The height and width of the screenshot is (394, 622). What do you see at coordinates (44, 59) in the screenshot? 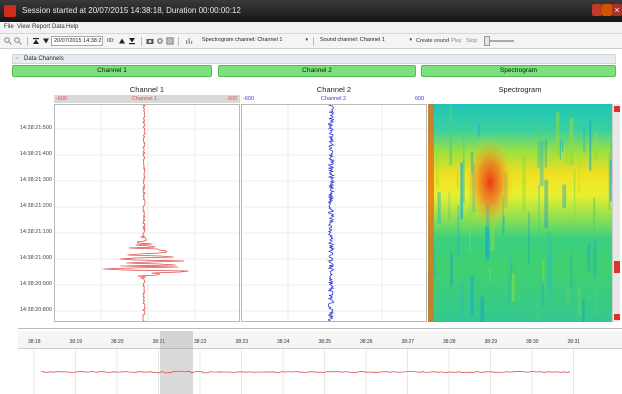
I see `section-label: Data Channels` at bounding box center [44, 59].